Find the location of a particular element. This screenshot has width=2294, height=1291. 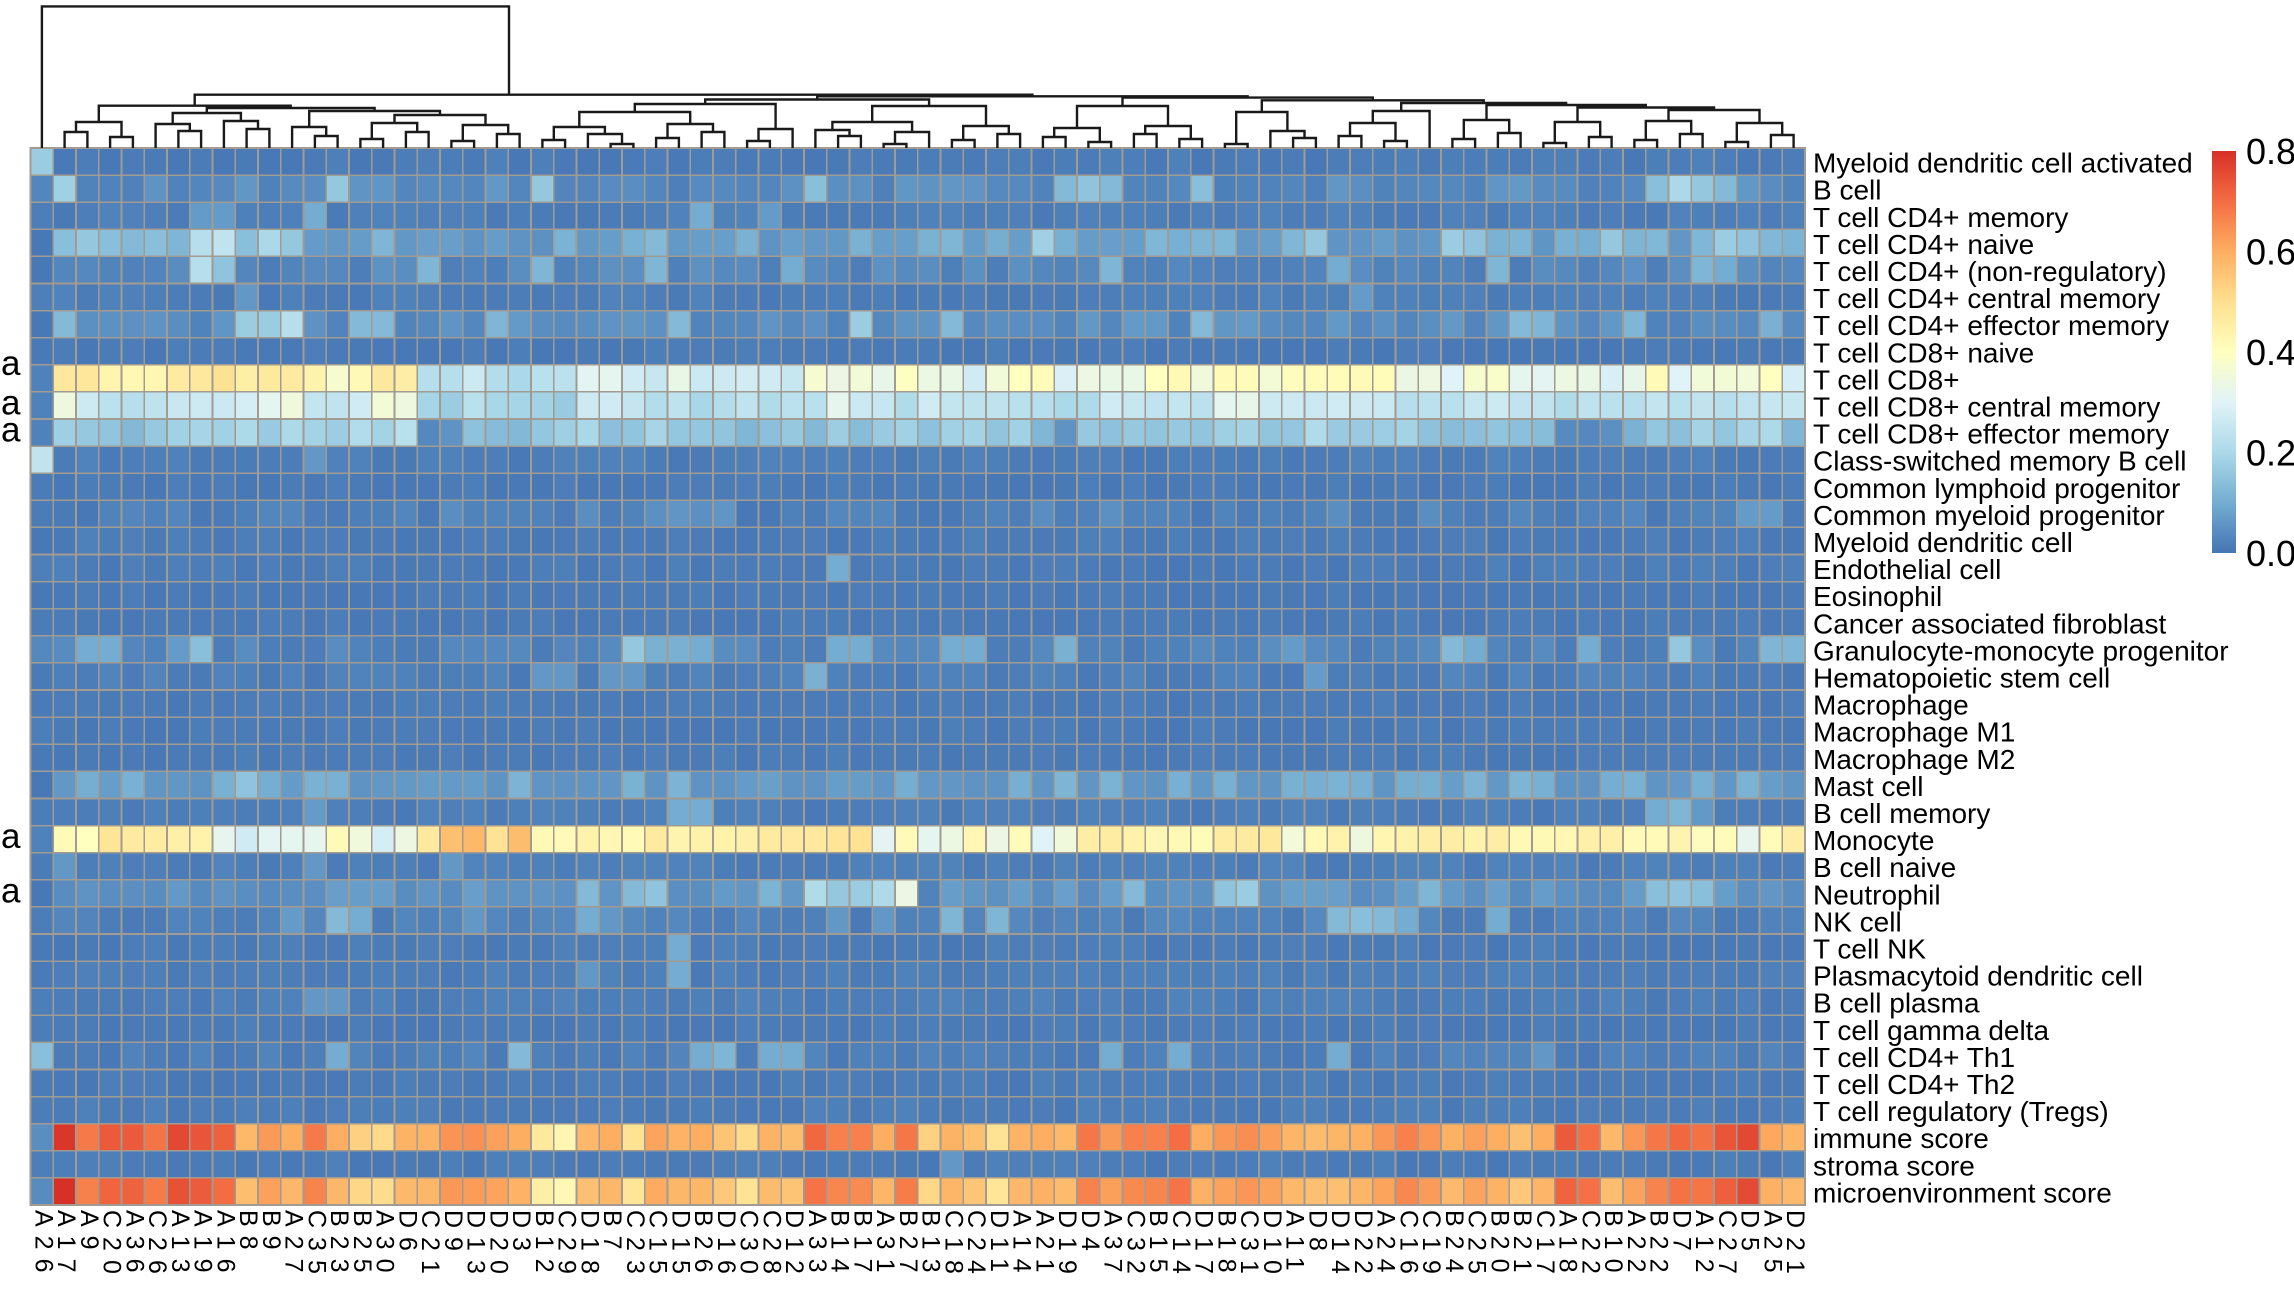

svg-text: C19 is located at coordinates (1431, 1246).